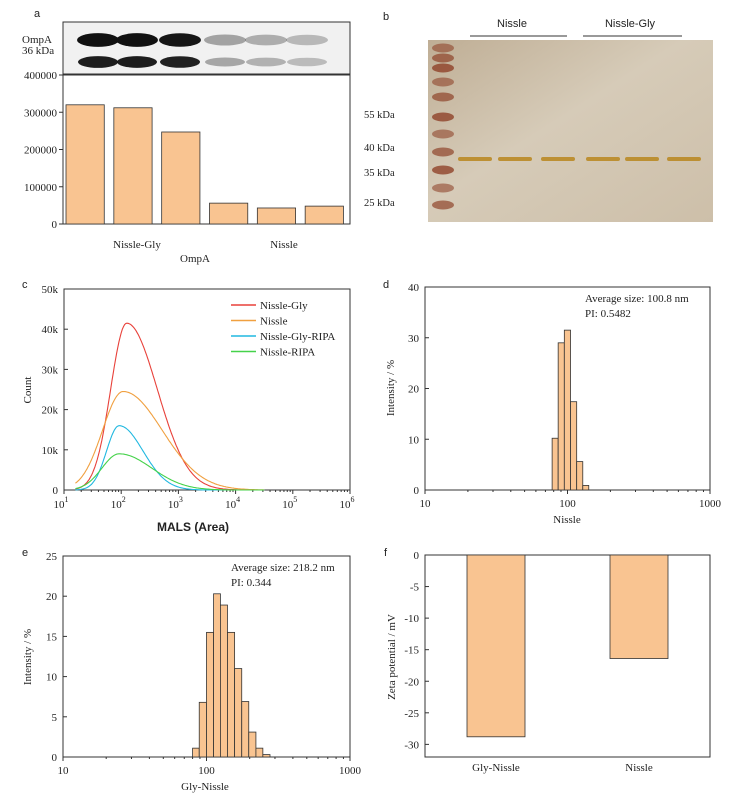  Describe the element at coordinates (50, 451) in the screenshot. I see `y-tick-label: 10k` at that location.